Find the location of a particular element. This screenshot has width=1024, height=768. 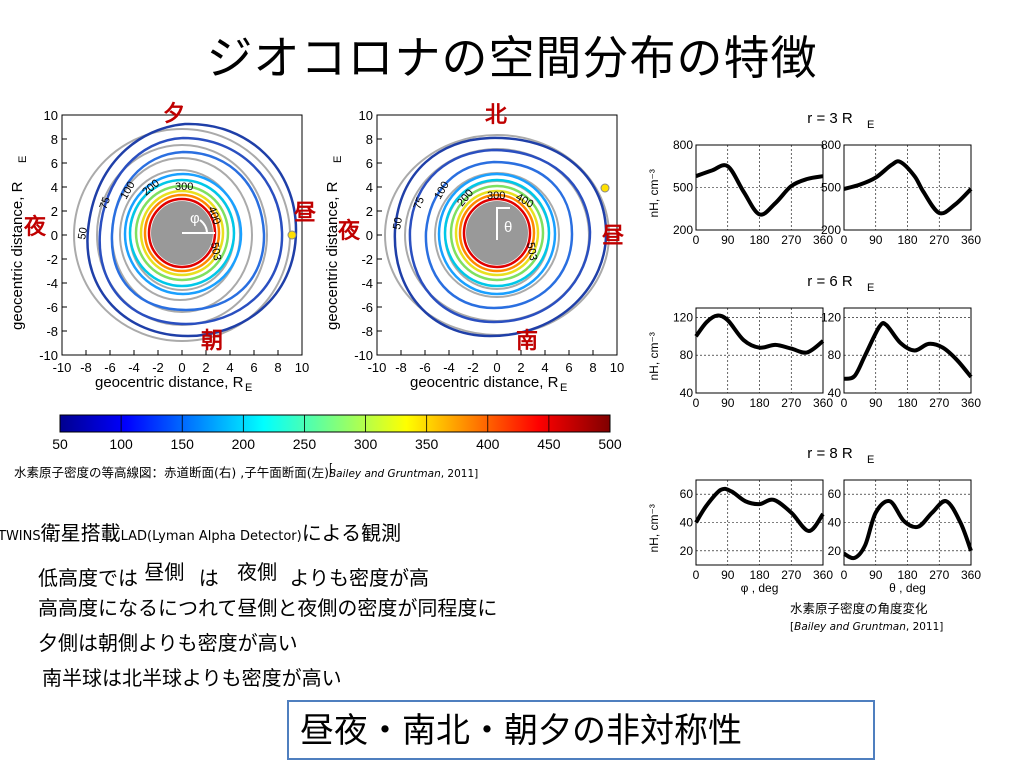

y-tick-label: -6 is located at coordinates (367, 307).